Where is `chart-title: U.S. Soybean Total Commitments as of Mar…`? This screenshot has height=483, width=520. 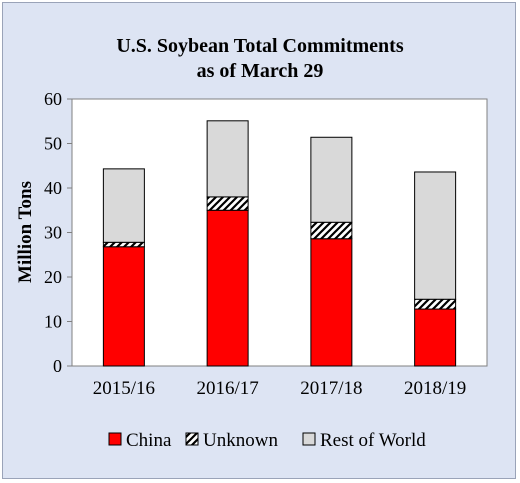
chart-title: U.S. Soybean Total Commitments as of Mar… is located at coordinates (260, 59).